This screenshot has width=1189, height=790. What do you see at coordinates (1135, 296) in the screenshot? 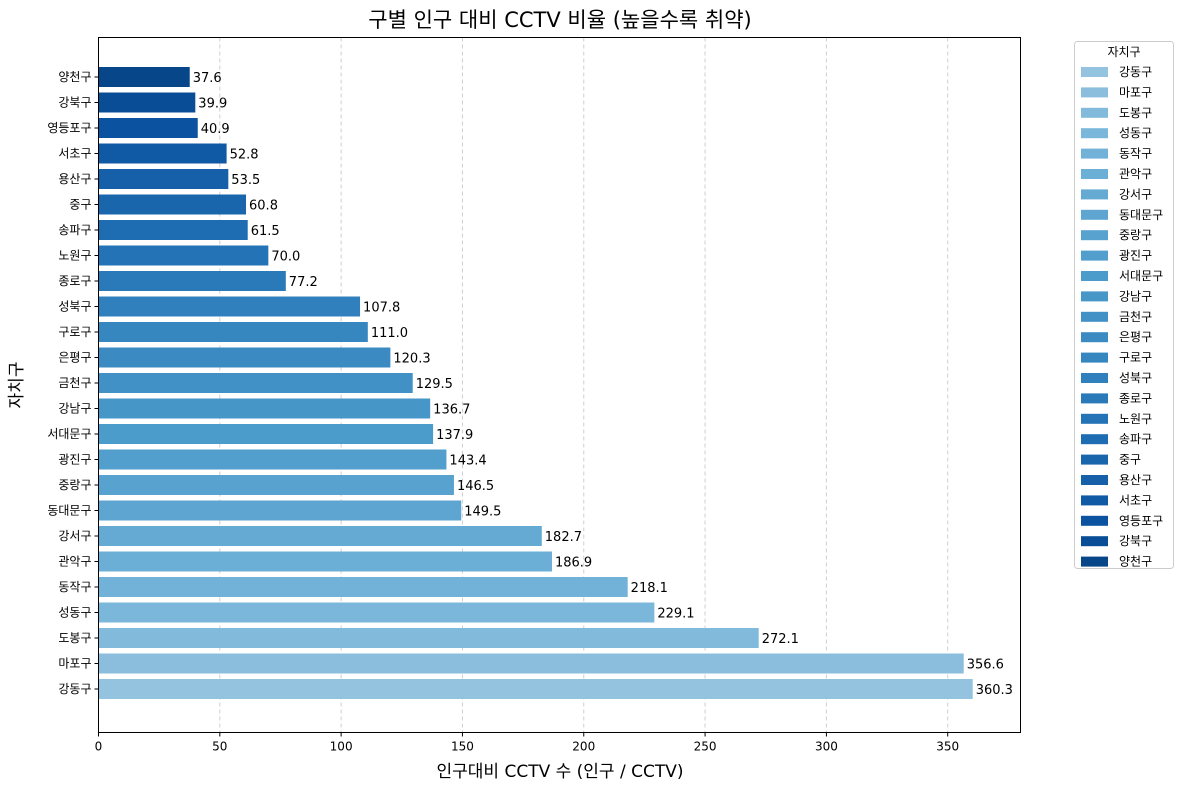
I see `legend-entry-label: 강남구` at bounding box center [1135, 296].